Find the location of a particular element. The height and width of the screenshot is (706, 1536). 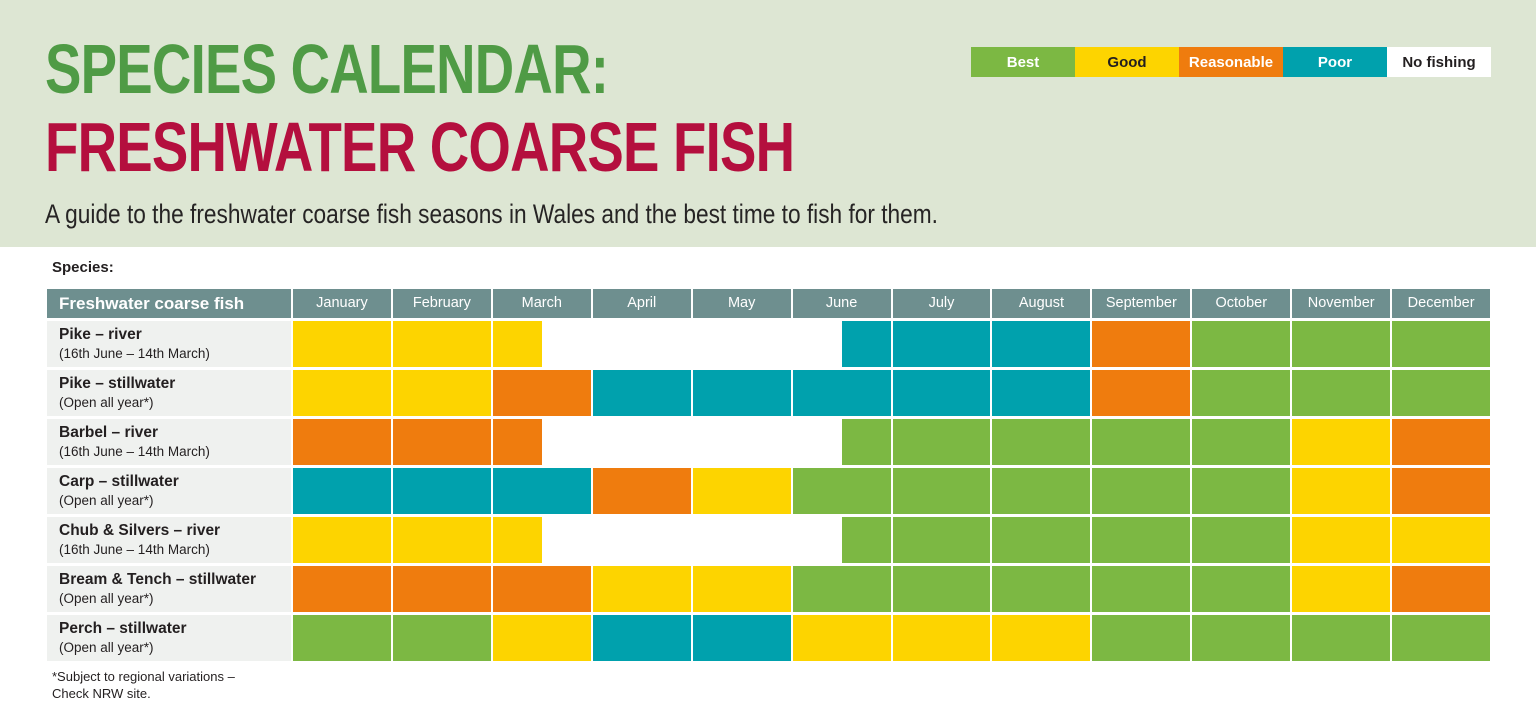

table-row: Perch – stillwater (Open all year*) is located at coordinates (769, 638).